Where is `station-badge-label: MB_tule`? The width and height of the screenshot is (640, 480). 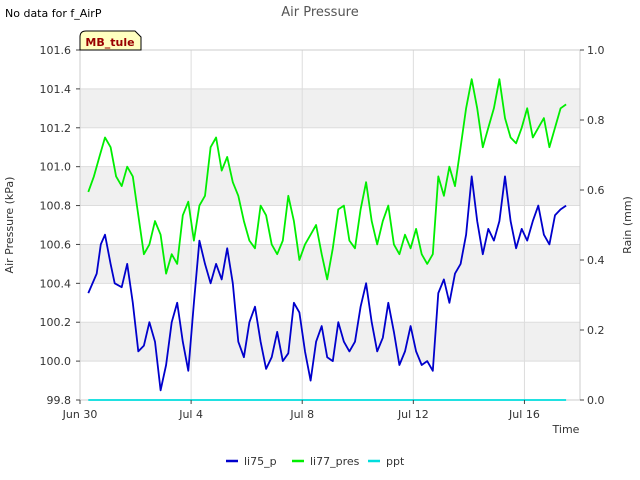 station-badge-label: MB_tule is located at coordinates (109, 42).